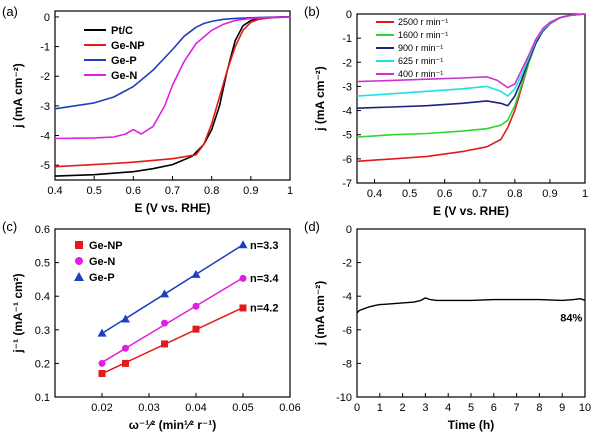 This screenshot has height=440, width=600. What do you see at coordinates (195, 408) in the screenshot?
I see `chart-c-xtick-label: 0.04` at bounding box center [195, 408].